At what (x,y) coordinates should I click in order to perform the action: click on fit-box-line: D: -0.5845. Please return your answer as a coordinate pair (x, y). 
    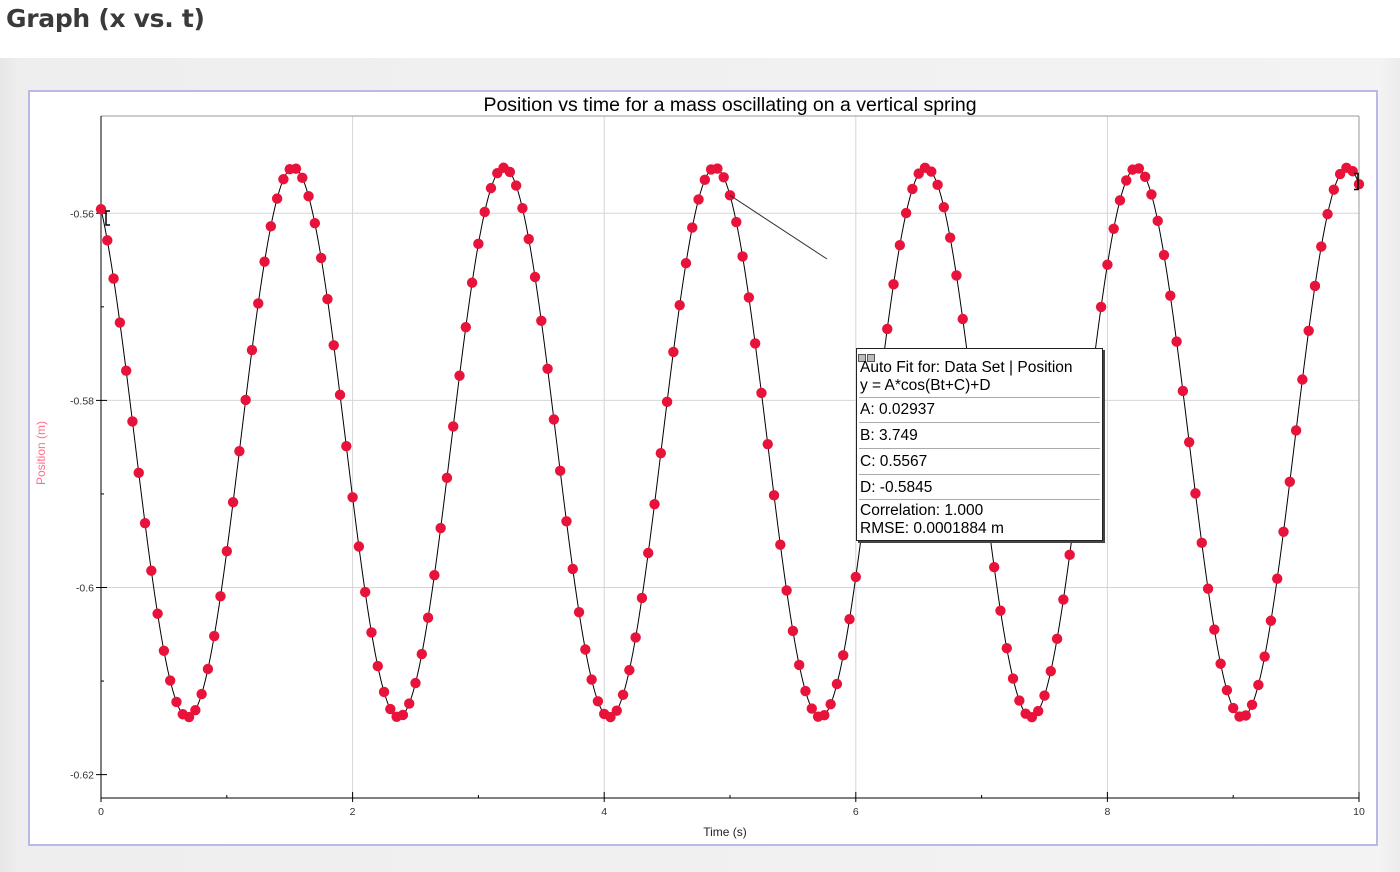
    Looking at the image, I should click on (896, 487).